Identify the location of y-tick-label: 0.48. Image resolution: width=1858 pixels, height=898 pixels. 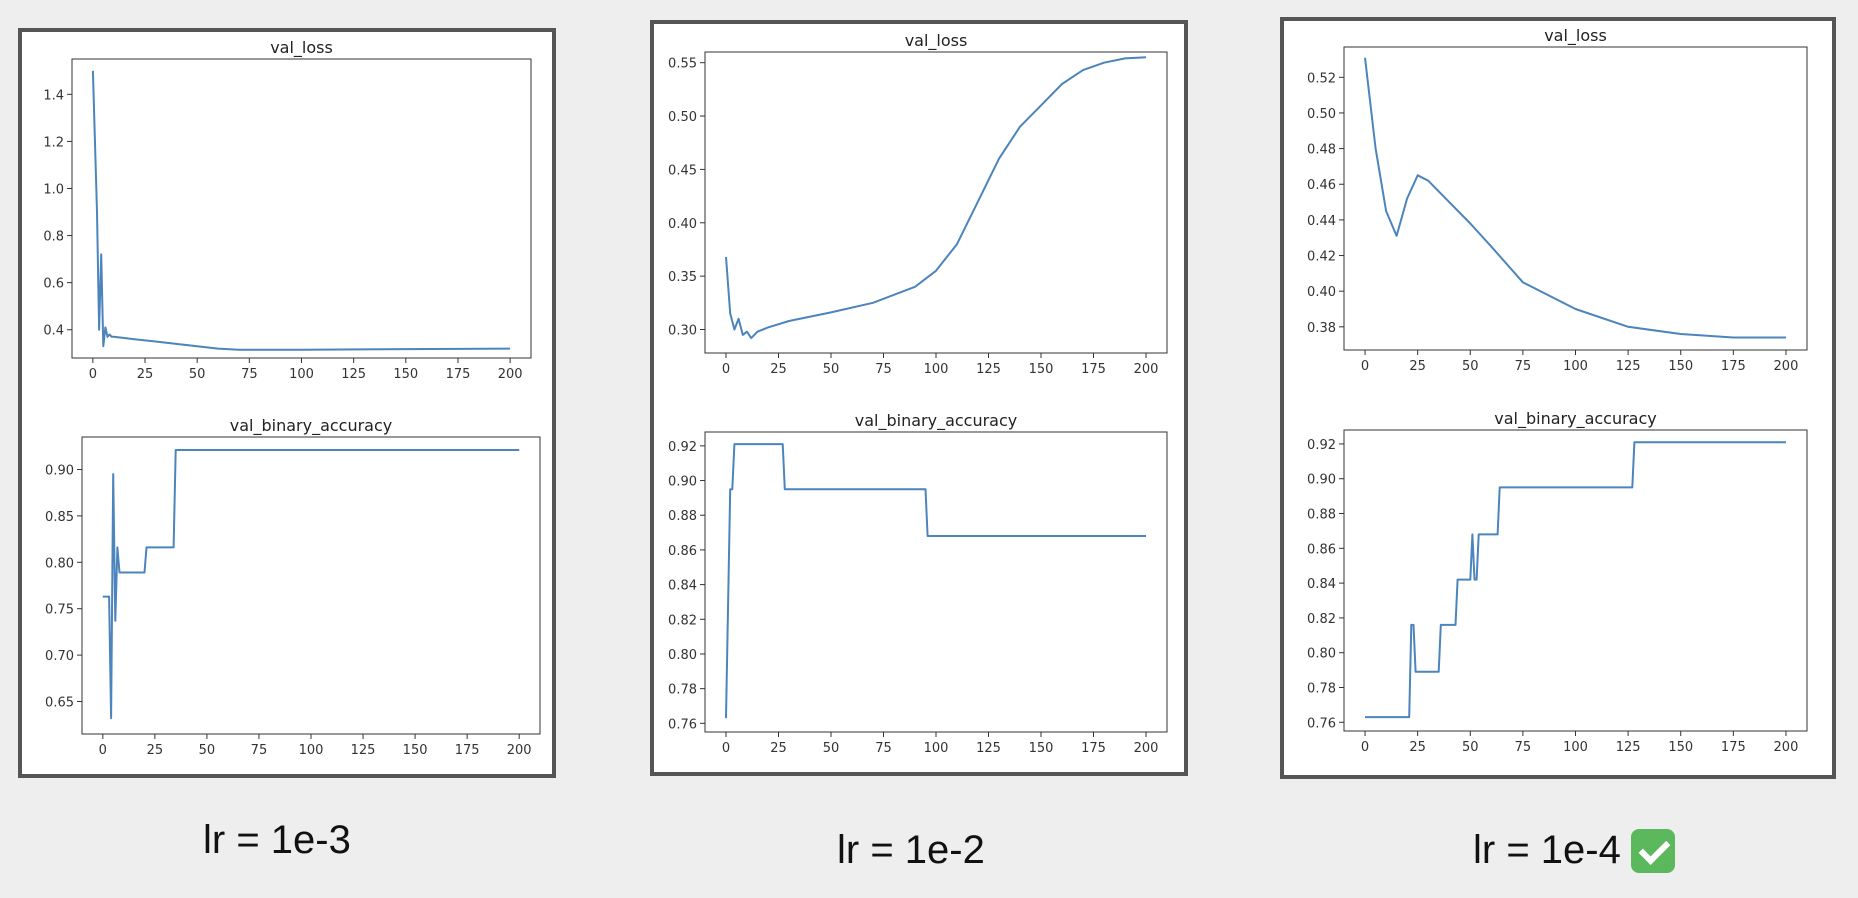
(1321, 150).